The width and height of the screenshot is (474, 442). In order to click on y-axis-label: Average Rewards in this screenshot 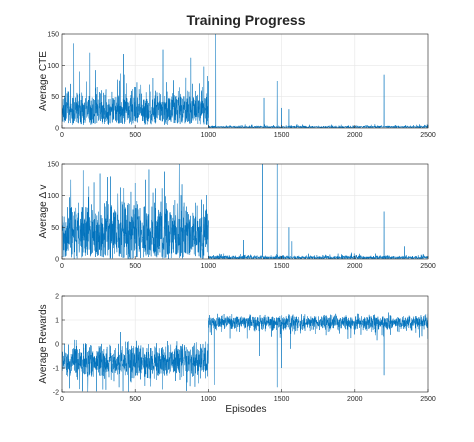, I will do `click(43, 343)`.